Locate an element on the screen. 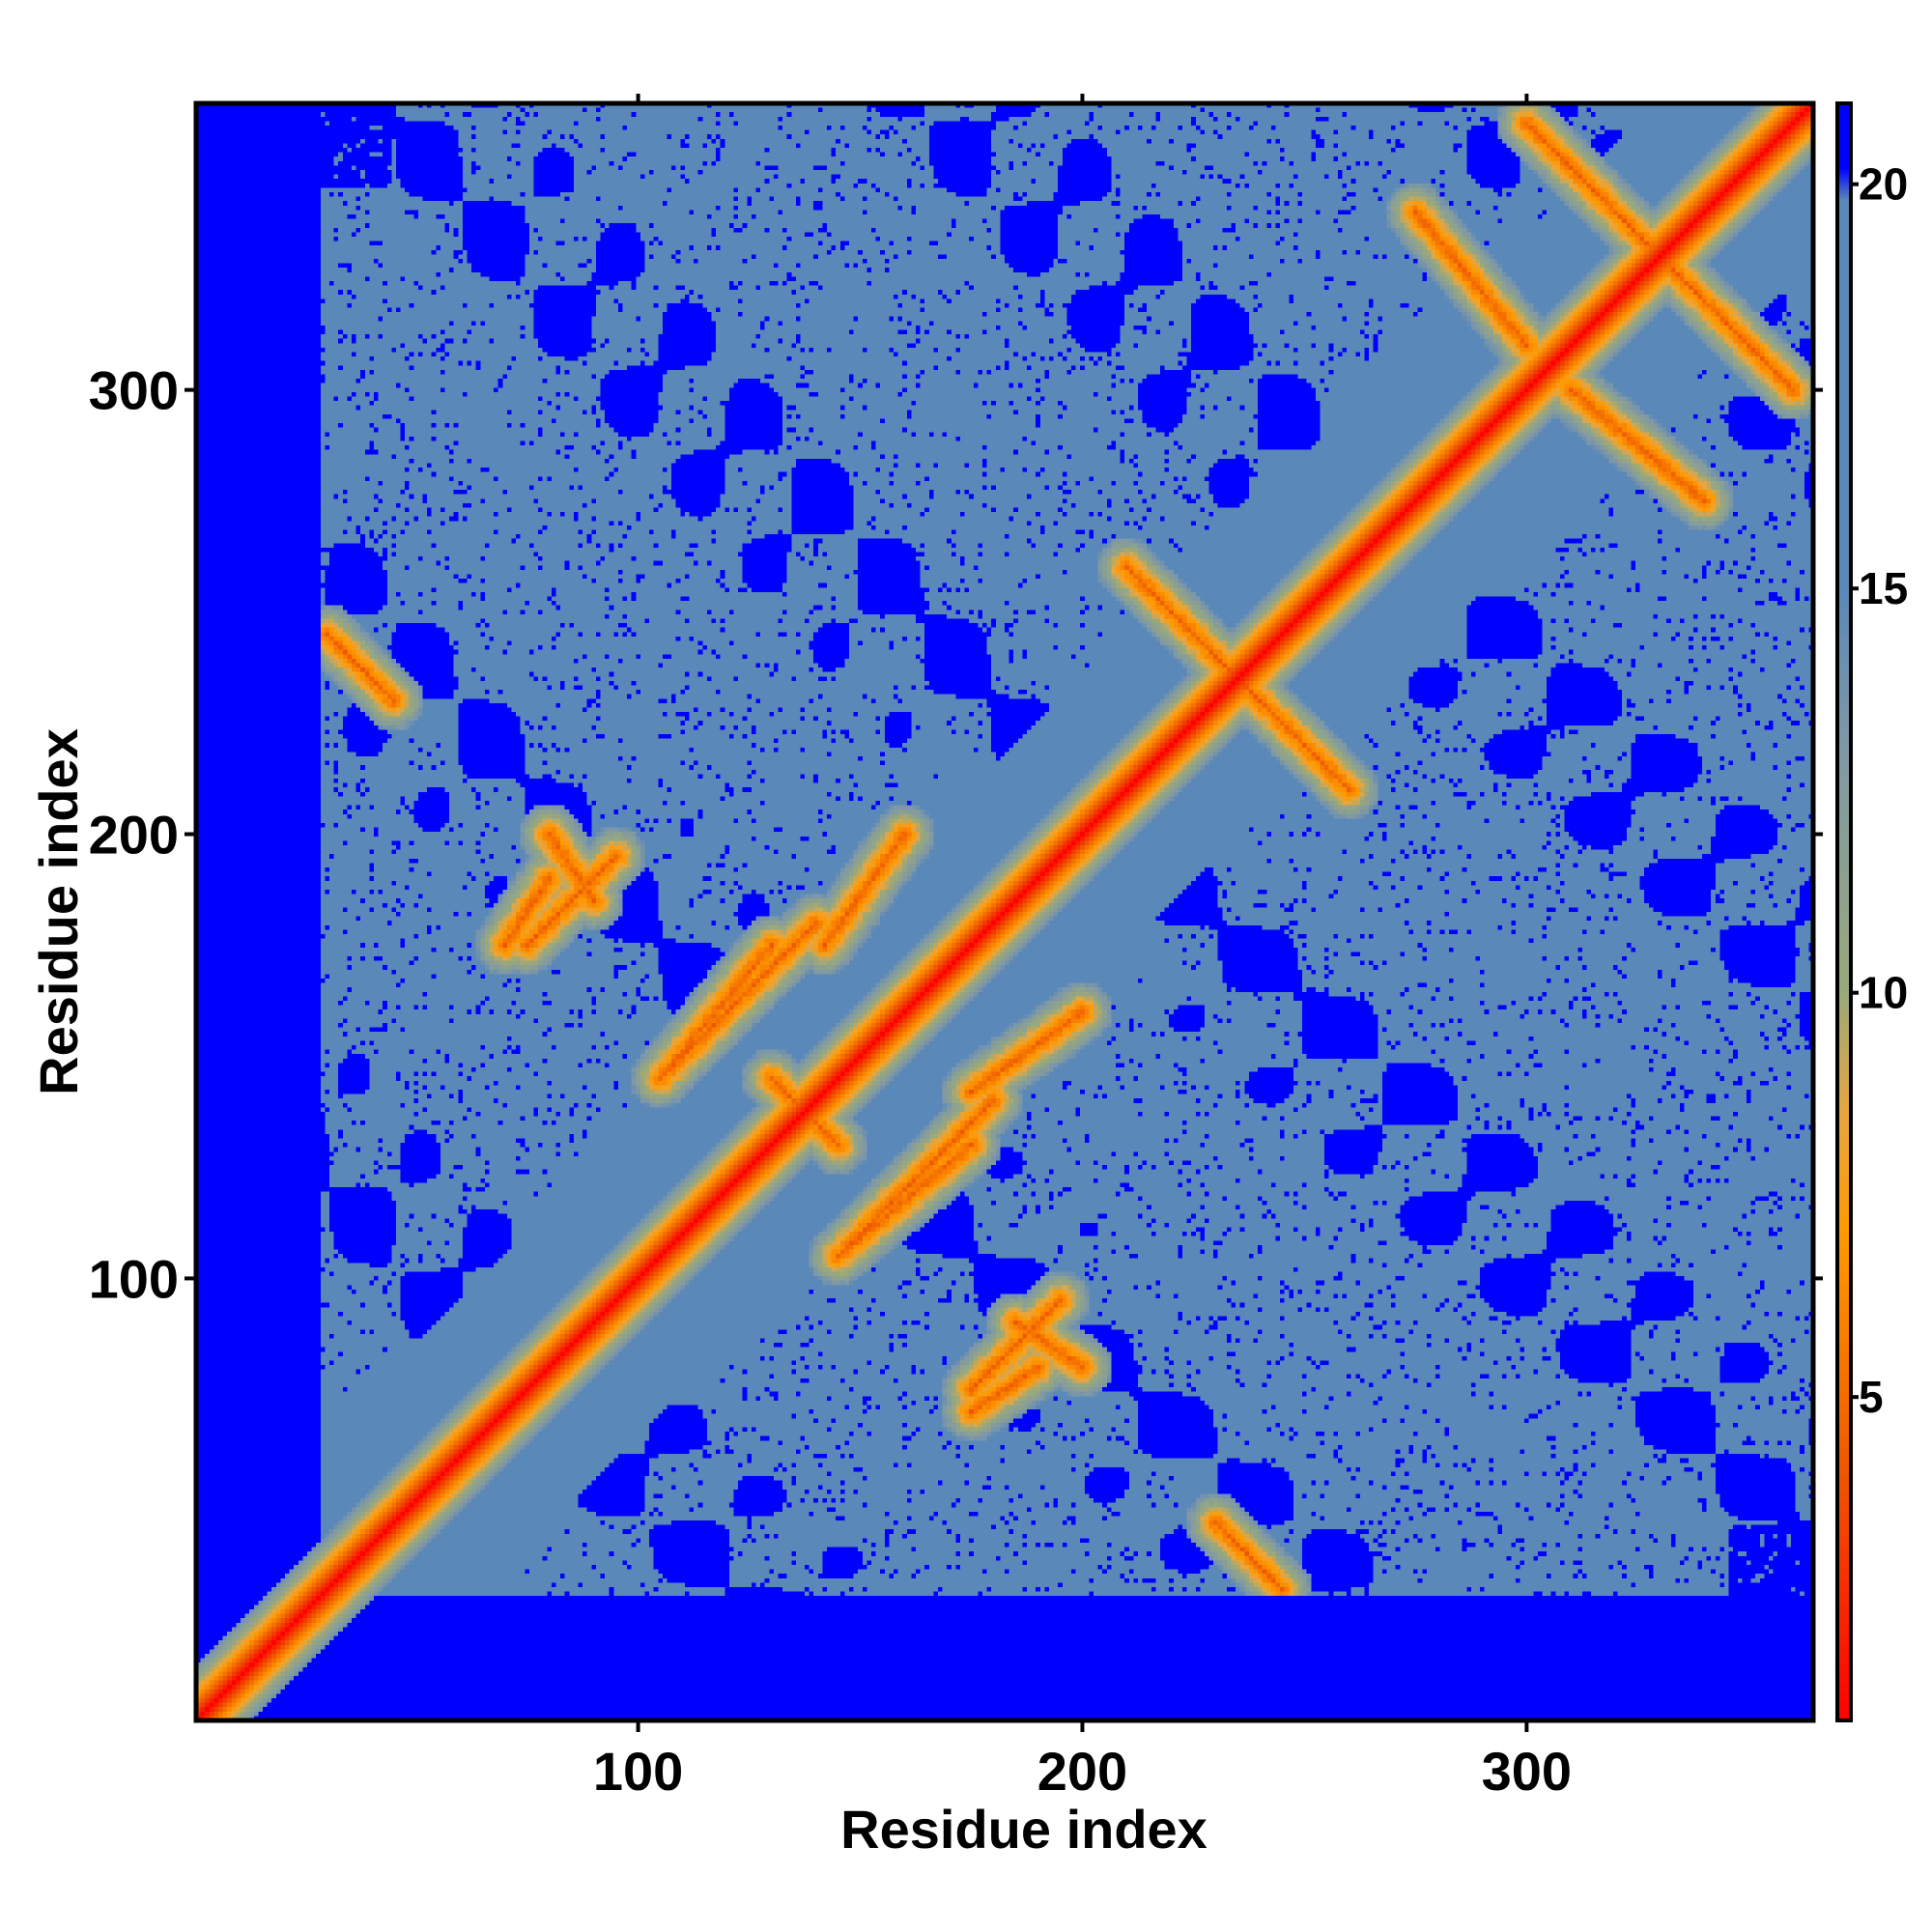 Image resolution: width=1932 pixels, height=1932 pixels. x-tick-label: 100 is located at coordinates (638, 1771).